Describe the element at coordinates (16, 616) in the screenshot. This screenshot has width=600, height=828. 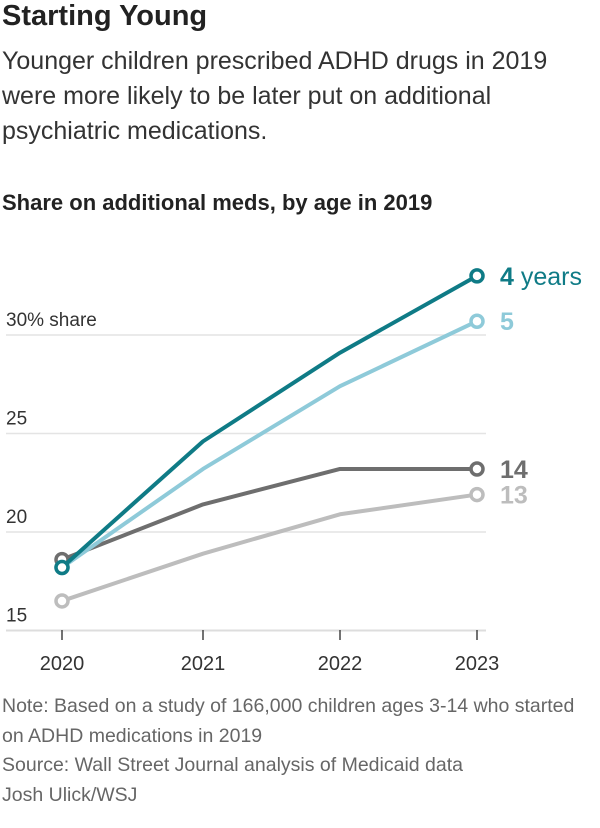
I see `y-tick-label: 15` at that location.